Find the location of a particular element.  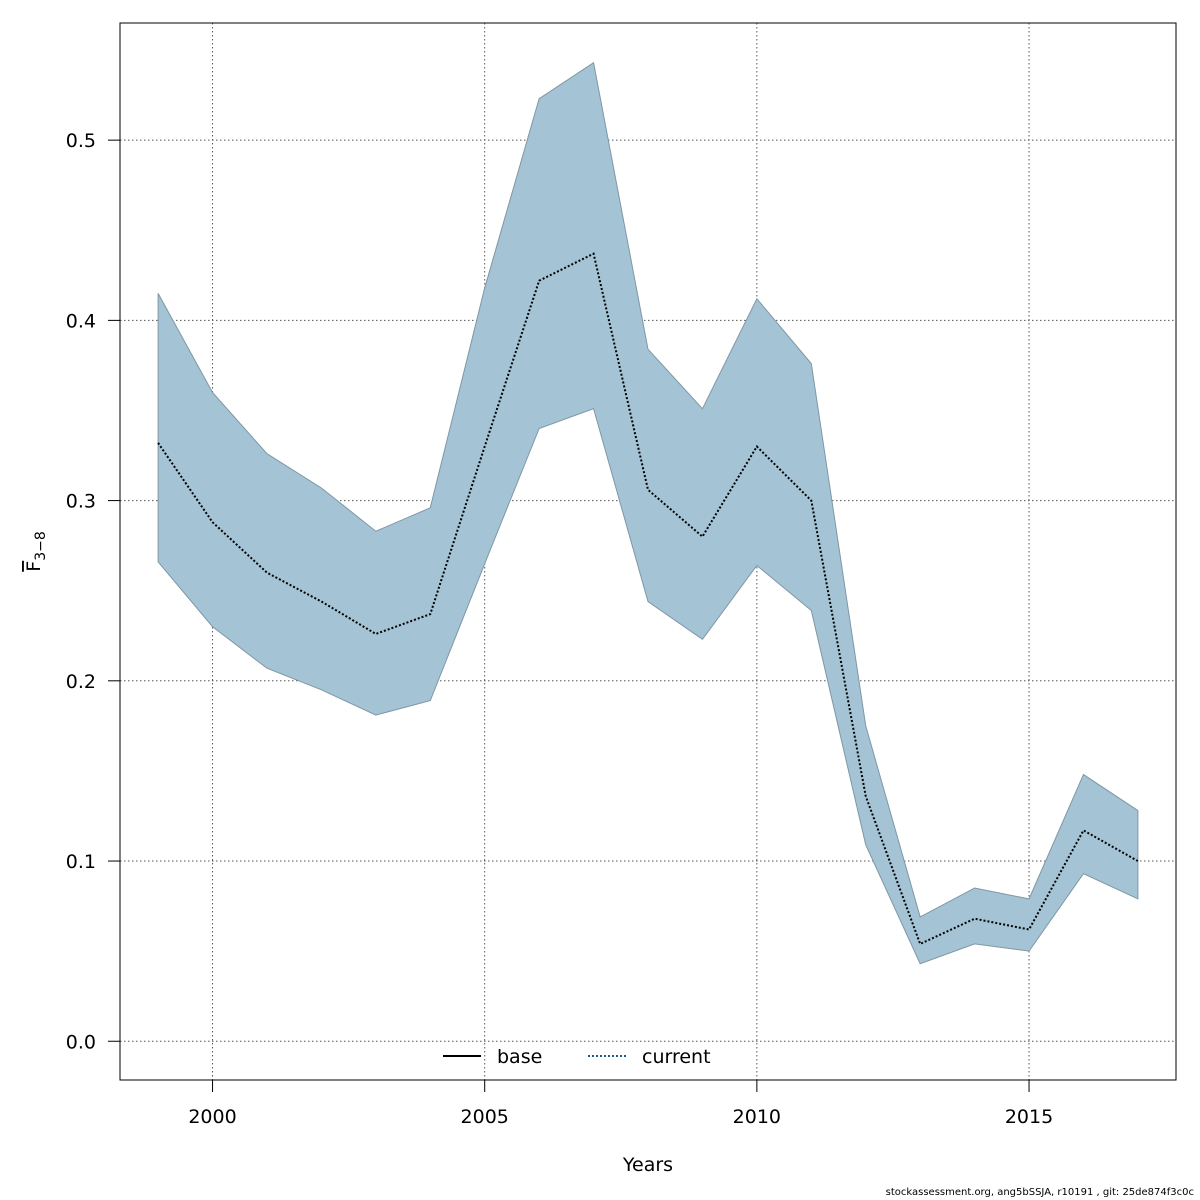

y-tick-label-4: 0.4 is located at coordinates (81, 321).